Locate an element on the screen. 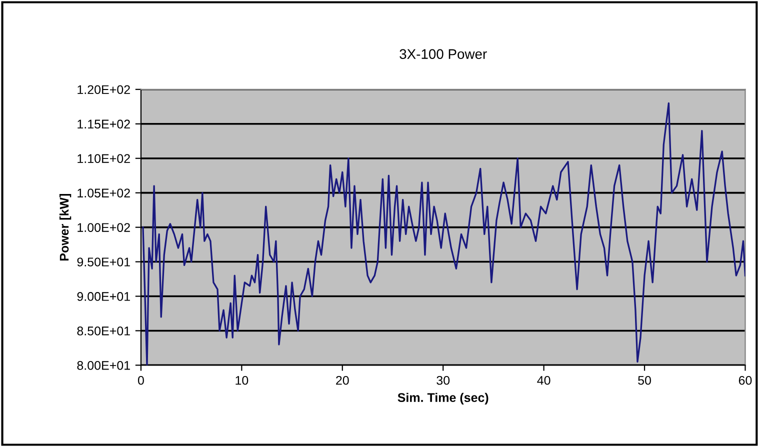 Image resolution: width=762 pixels, height=447 pixels. y-axis-title: Power [kW] is located at coordinates (65, 227).